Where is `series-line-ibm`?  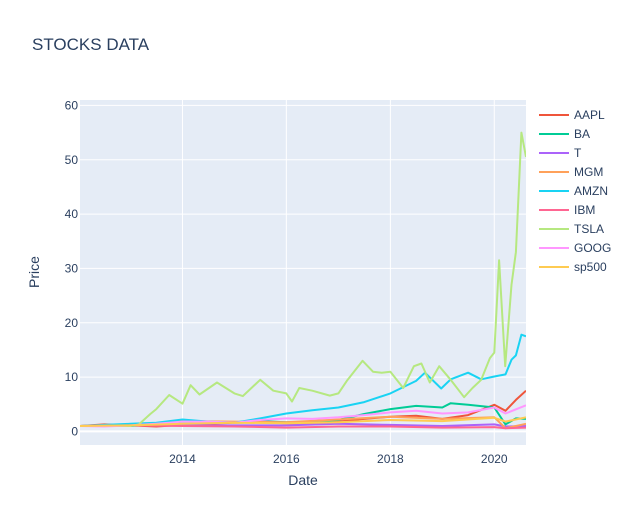
series-line-ibm is located at coordinates (303, 427).